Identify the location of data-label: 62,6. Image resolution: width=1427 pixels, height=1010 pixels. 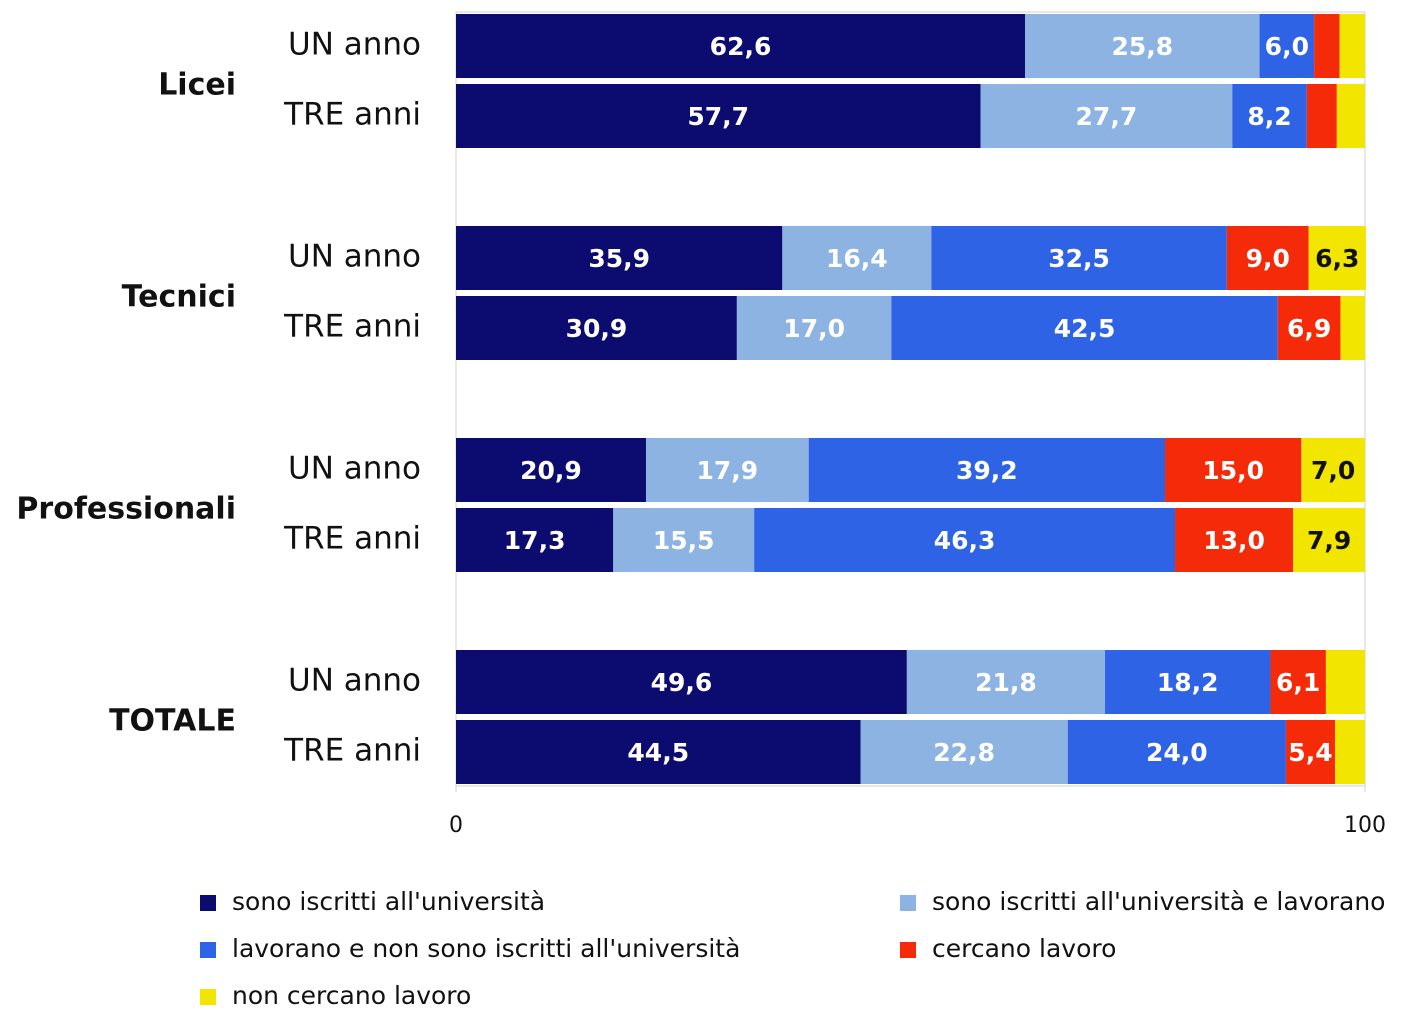
(741, 46).